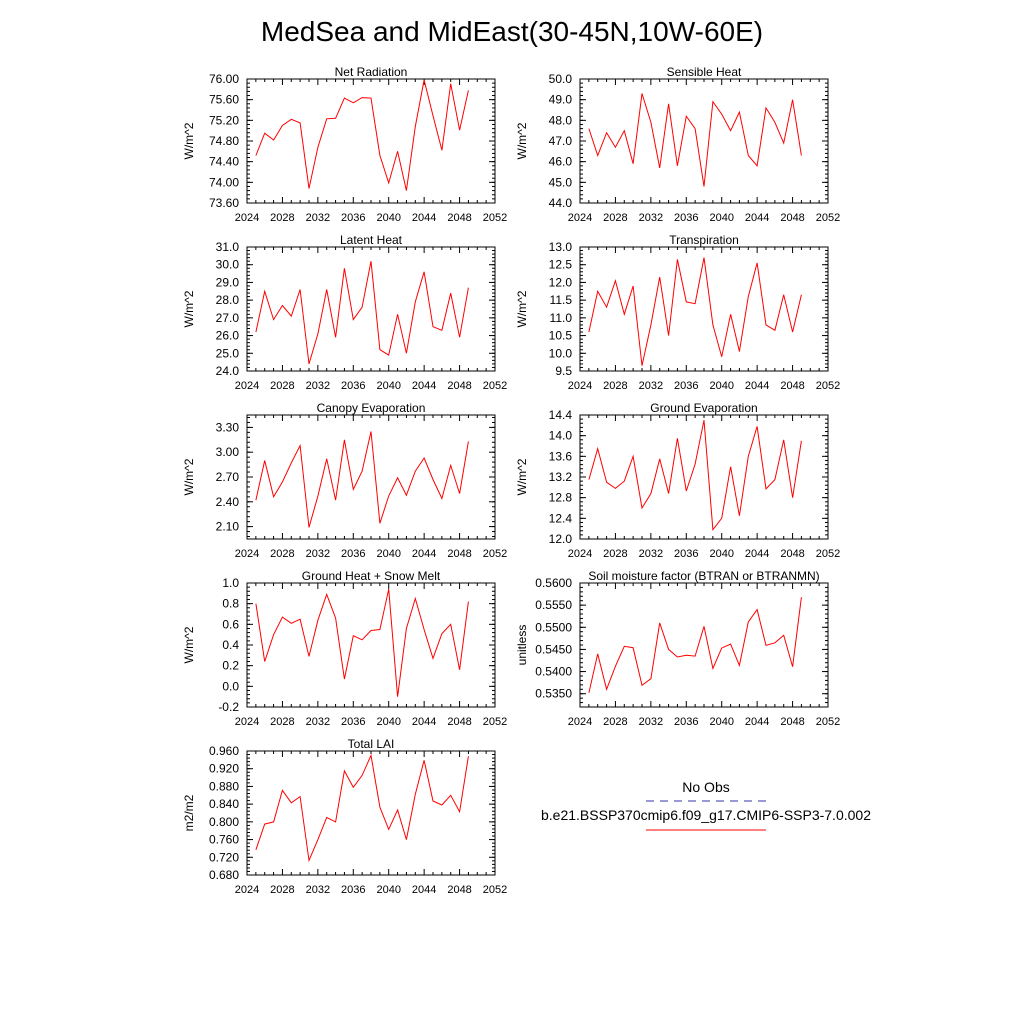  What do you see at coordinates (228, 247) in the screenshot?
I see `y-tick-label: 31.0` at bounding box center [228, 247].